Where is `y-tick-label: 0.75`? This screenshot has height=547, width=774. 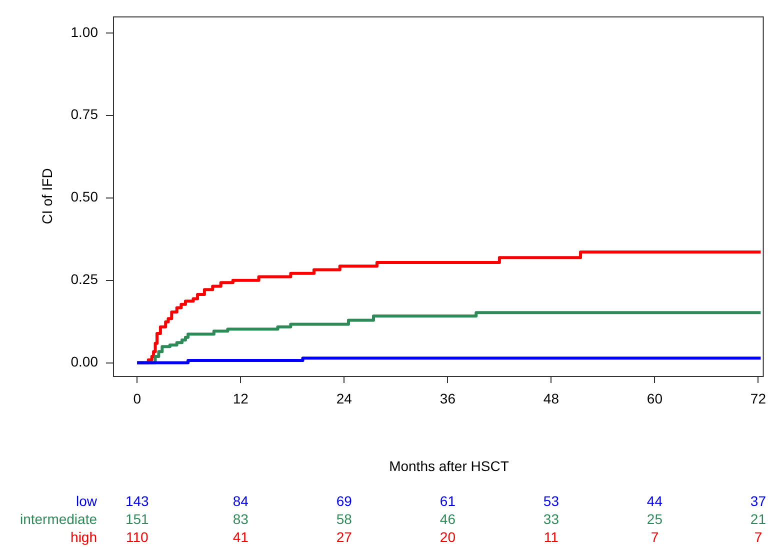 y-tick-label: 0.75 is located at coordinates (84, 114).